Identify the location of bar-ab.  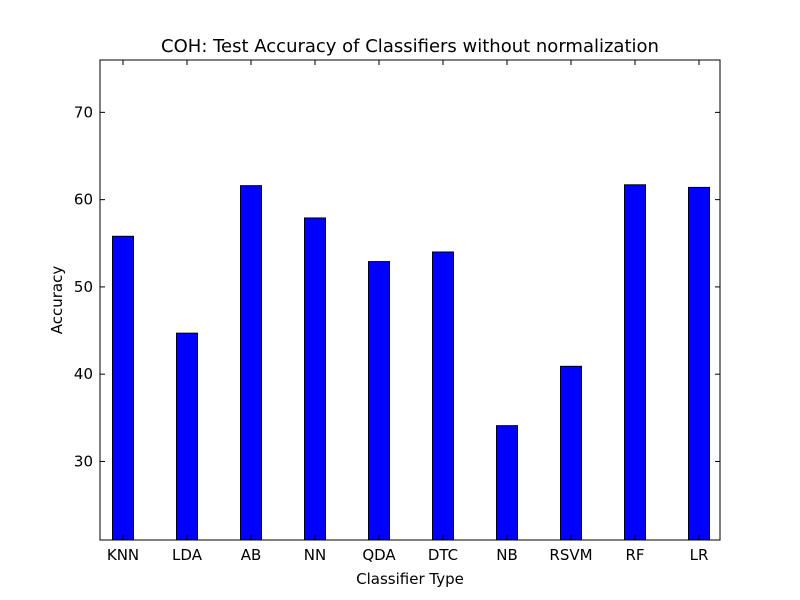
(251, 363).